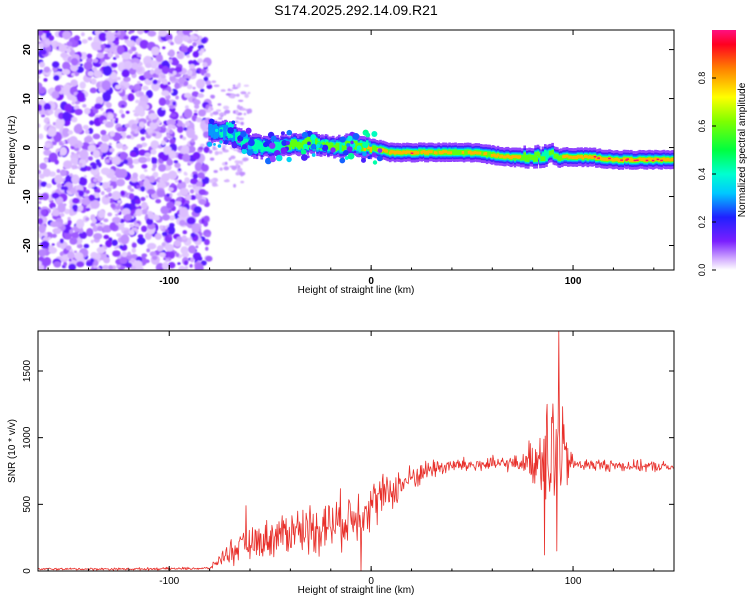 The width and height of the screenshot is (750, 600). I want to click on y-tick-label: 1500, so click(27, 370).